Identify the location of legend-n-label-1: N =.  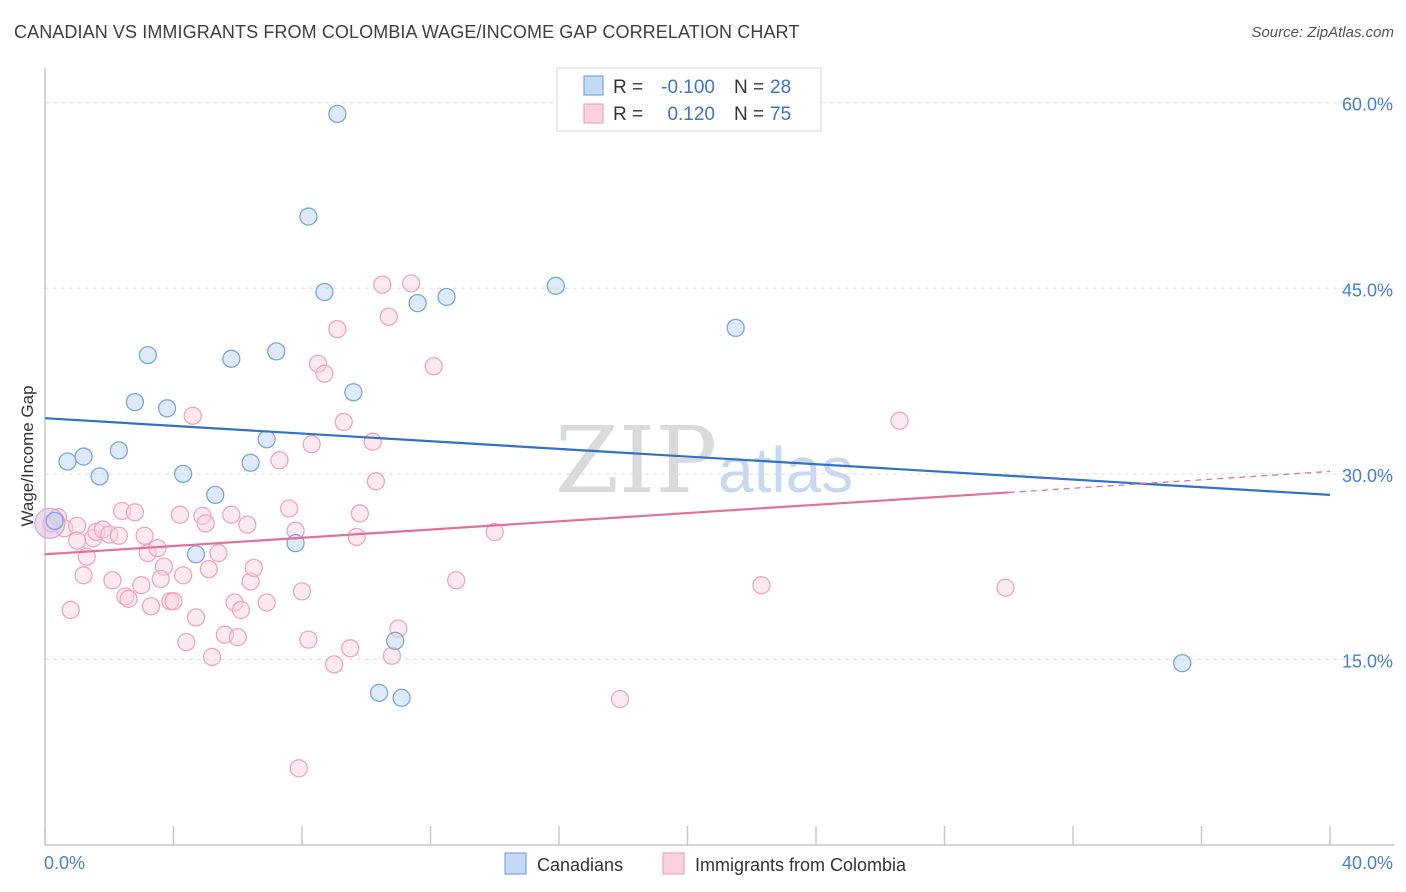
(749, 87).